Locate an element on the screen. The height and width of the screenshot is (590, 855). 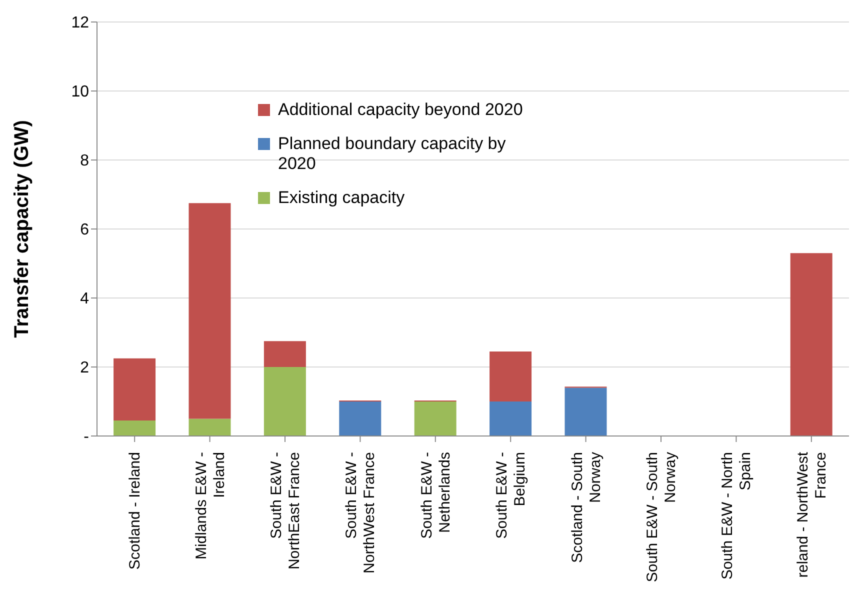
y-tick-label: 6 is located at coordinates (85, 230).